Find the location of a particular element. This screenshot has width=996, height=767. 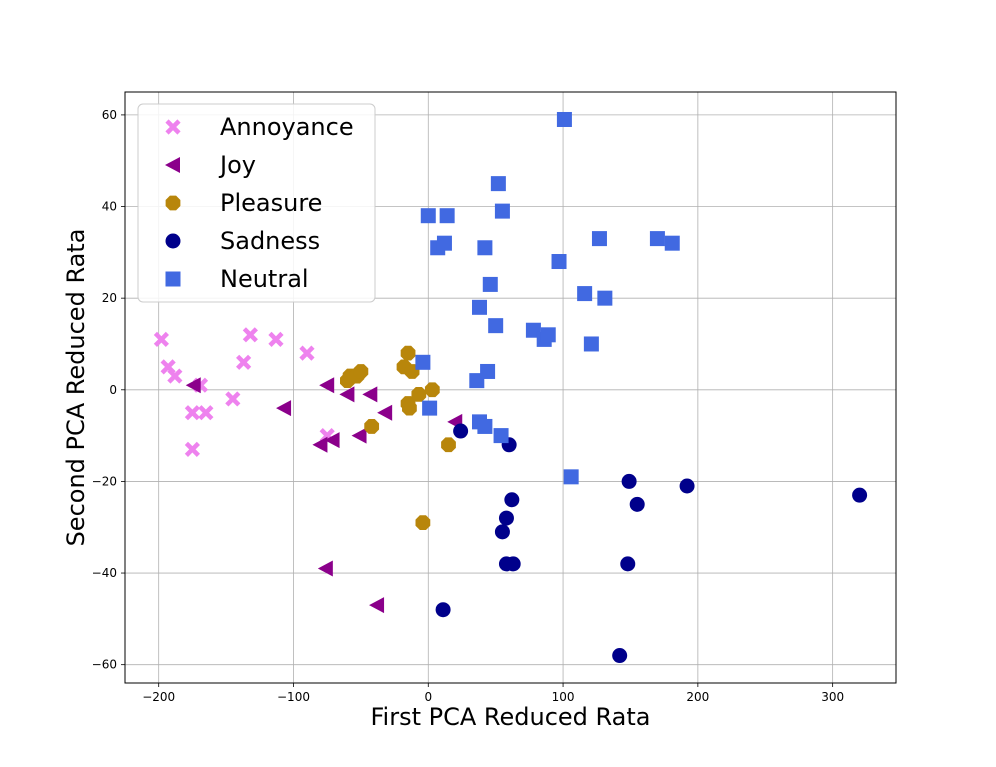

series-pleasure is located at coordinates (398, 438).